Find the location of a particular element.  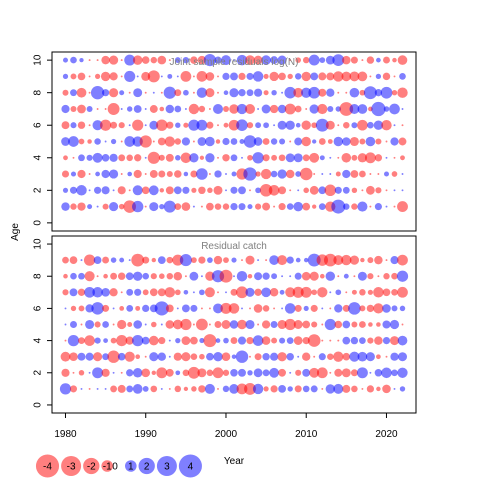

x-tick-label: 2020 is located at coordinates (386, 434).